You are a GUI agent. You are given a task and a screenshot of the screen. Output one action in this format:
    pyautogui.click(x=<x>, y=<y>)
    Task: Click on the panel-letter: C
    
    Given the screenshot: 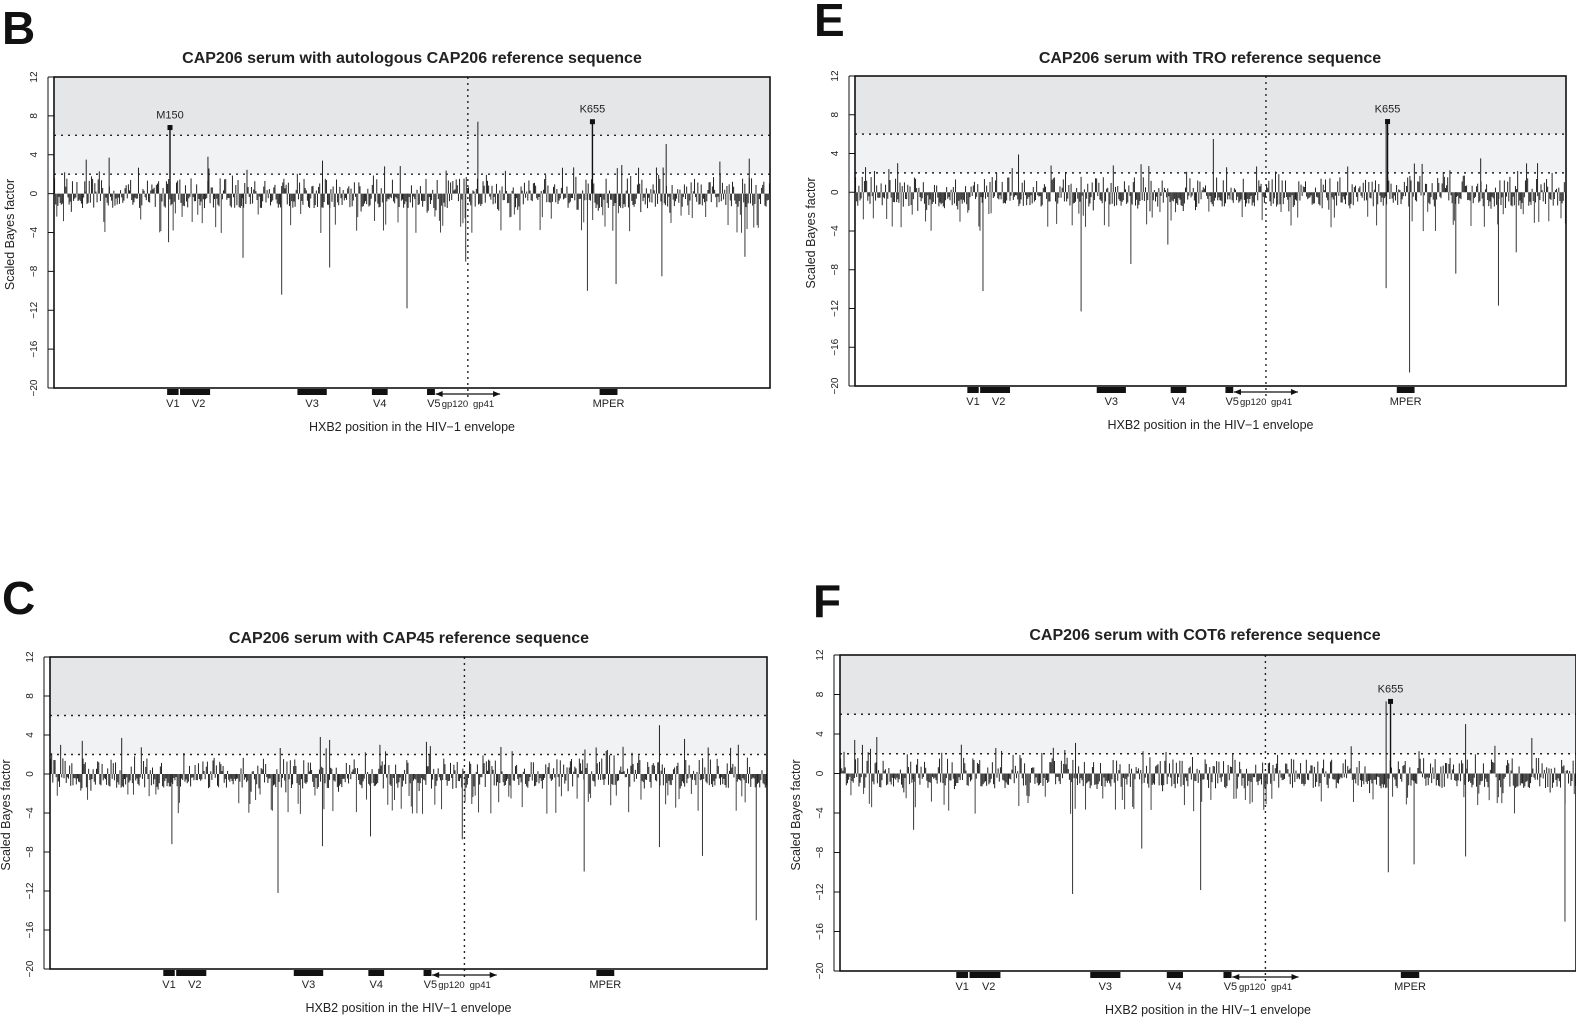 What is the action you would take?
    pyautogui.click(x=18, y=598)
    